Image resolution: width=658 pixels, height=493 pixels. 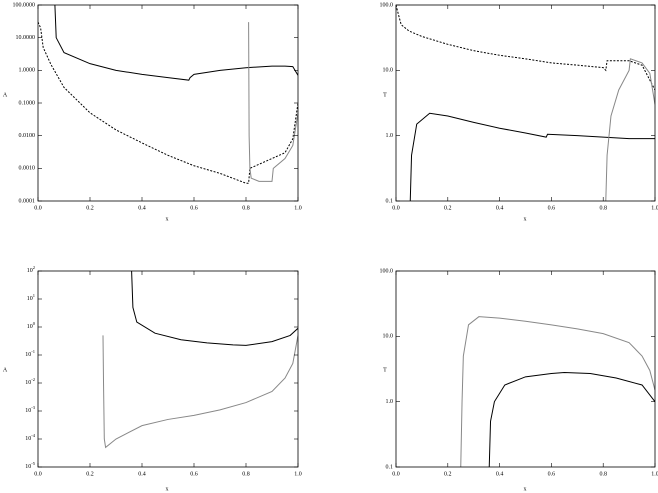 I want to click on y-tick-label: 10⁻⁴, so click(x=30, y=437).